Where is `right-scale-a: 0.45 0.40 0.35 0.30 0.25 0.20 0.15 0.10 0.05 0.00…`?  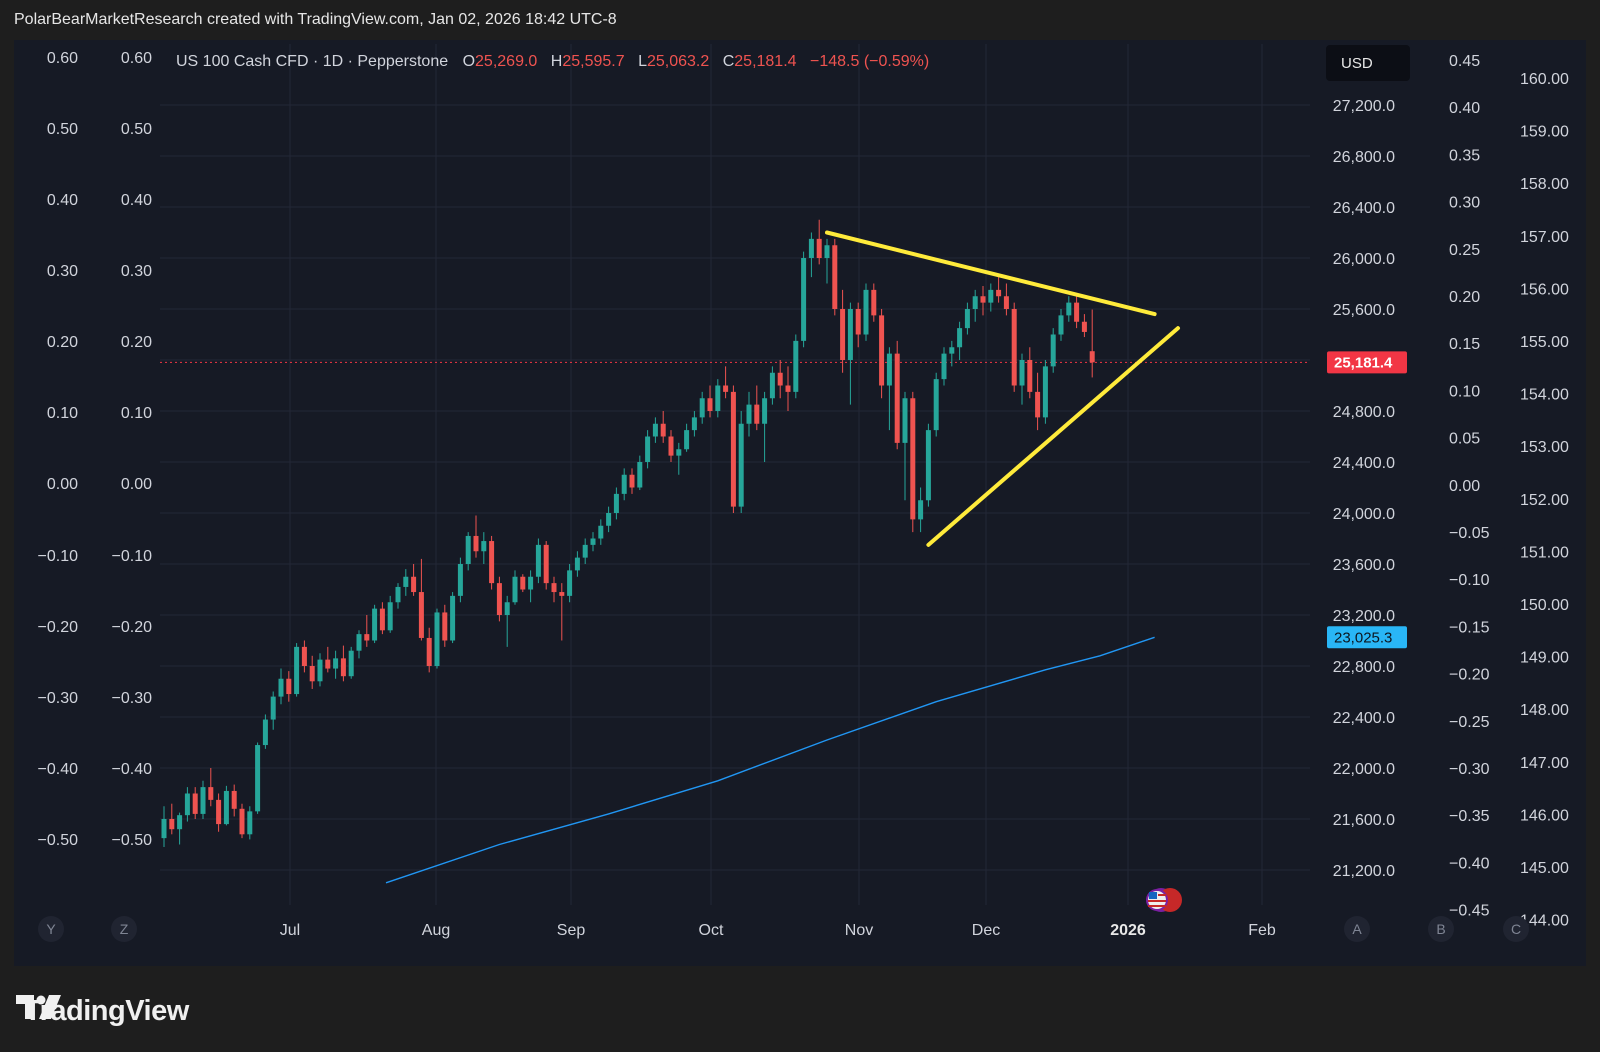 right-scale-a: 0.45 0.40 0.35 0.30 0.25 0.20 0.15 0.10 0.05 0.00… is located at coordinates (1469, 486).